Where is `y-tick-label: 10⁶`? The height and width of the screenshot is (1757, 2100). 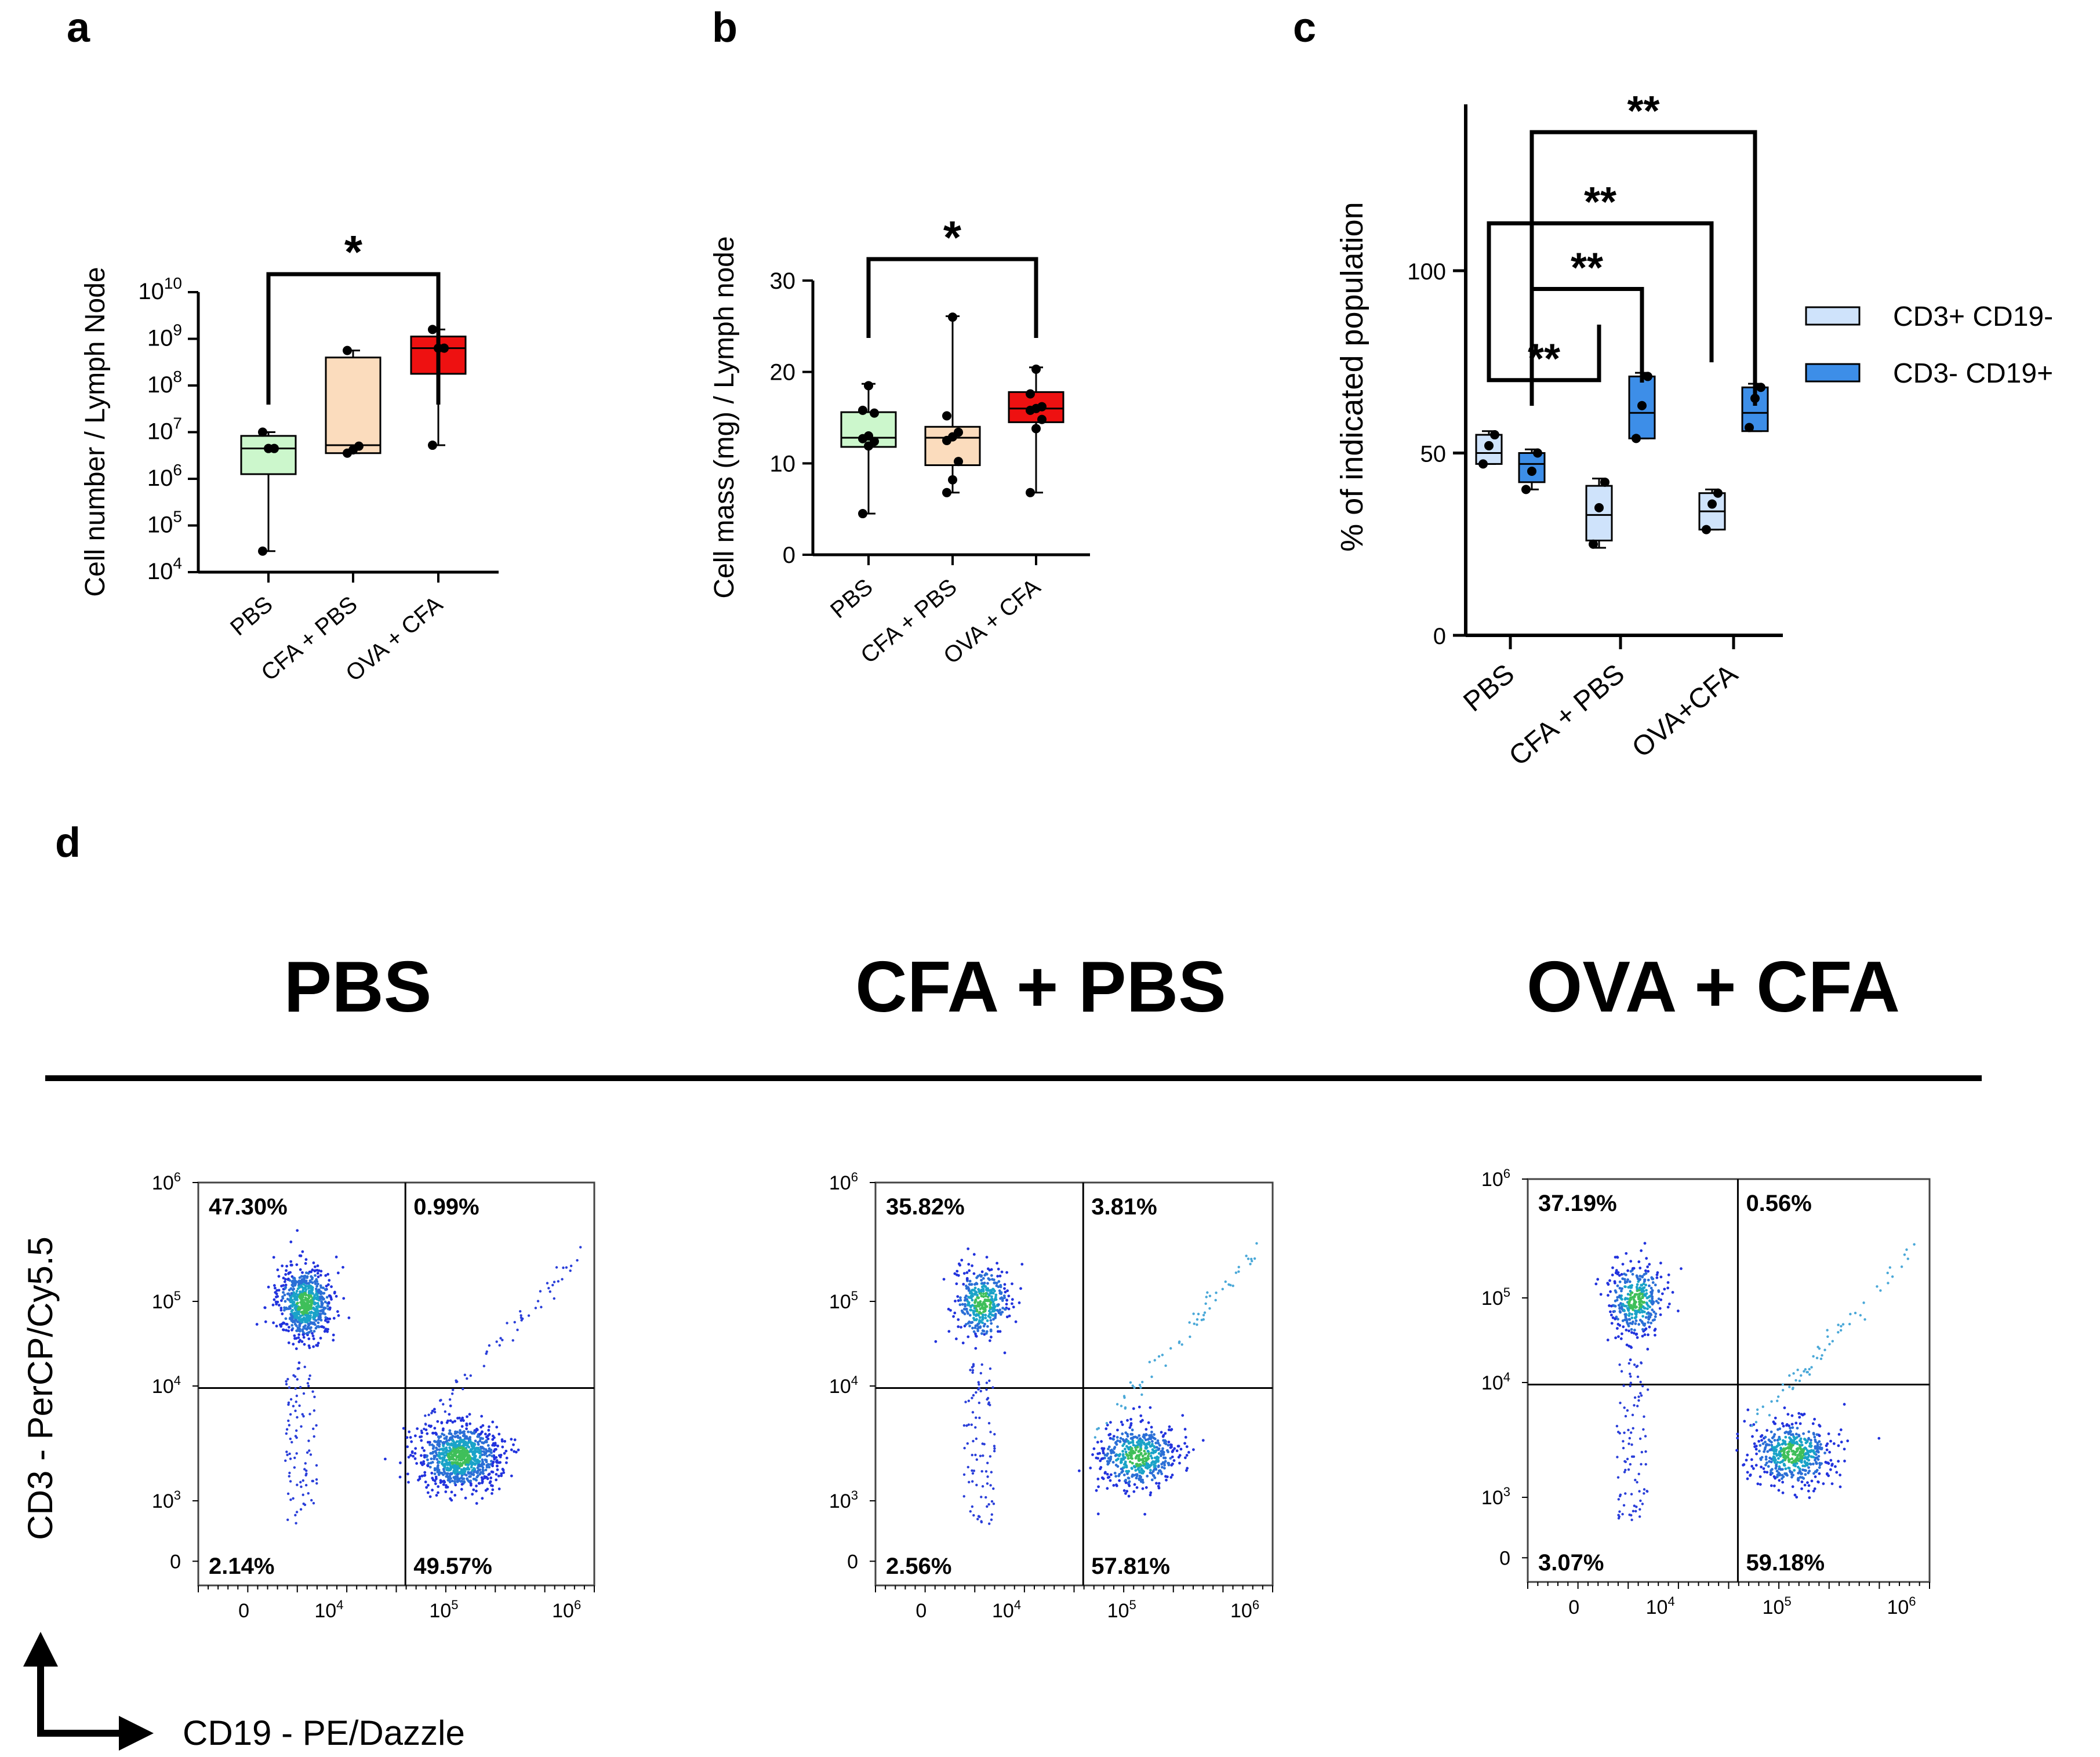 y-tick-label: 10⁶ is located at coordinates (1495, 1179).